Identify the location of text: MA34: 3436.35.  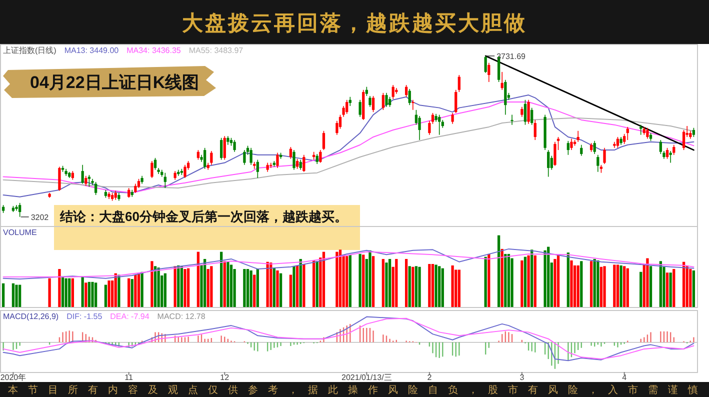
(154, 50).